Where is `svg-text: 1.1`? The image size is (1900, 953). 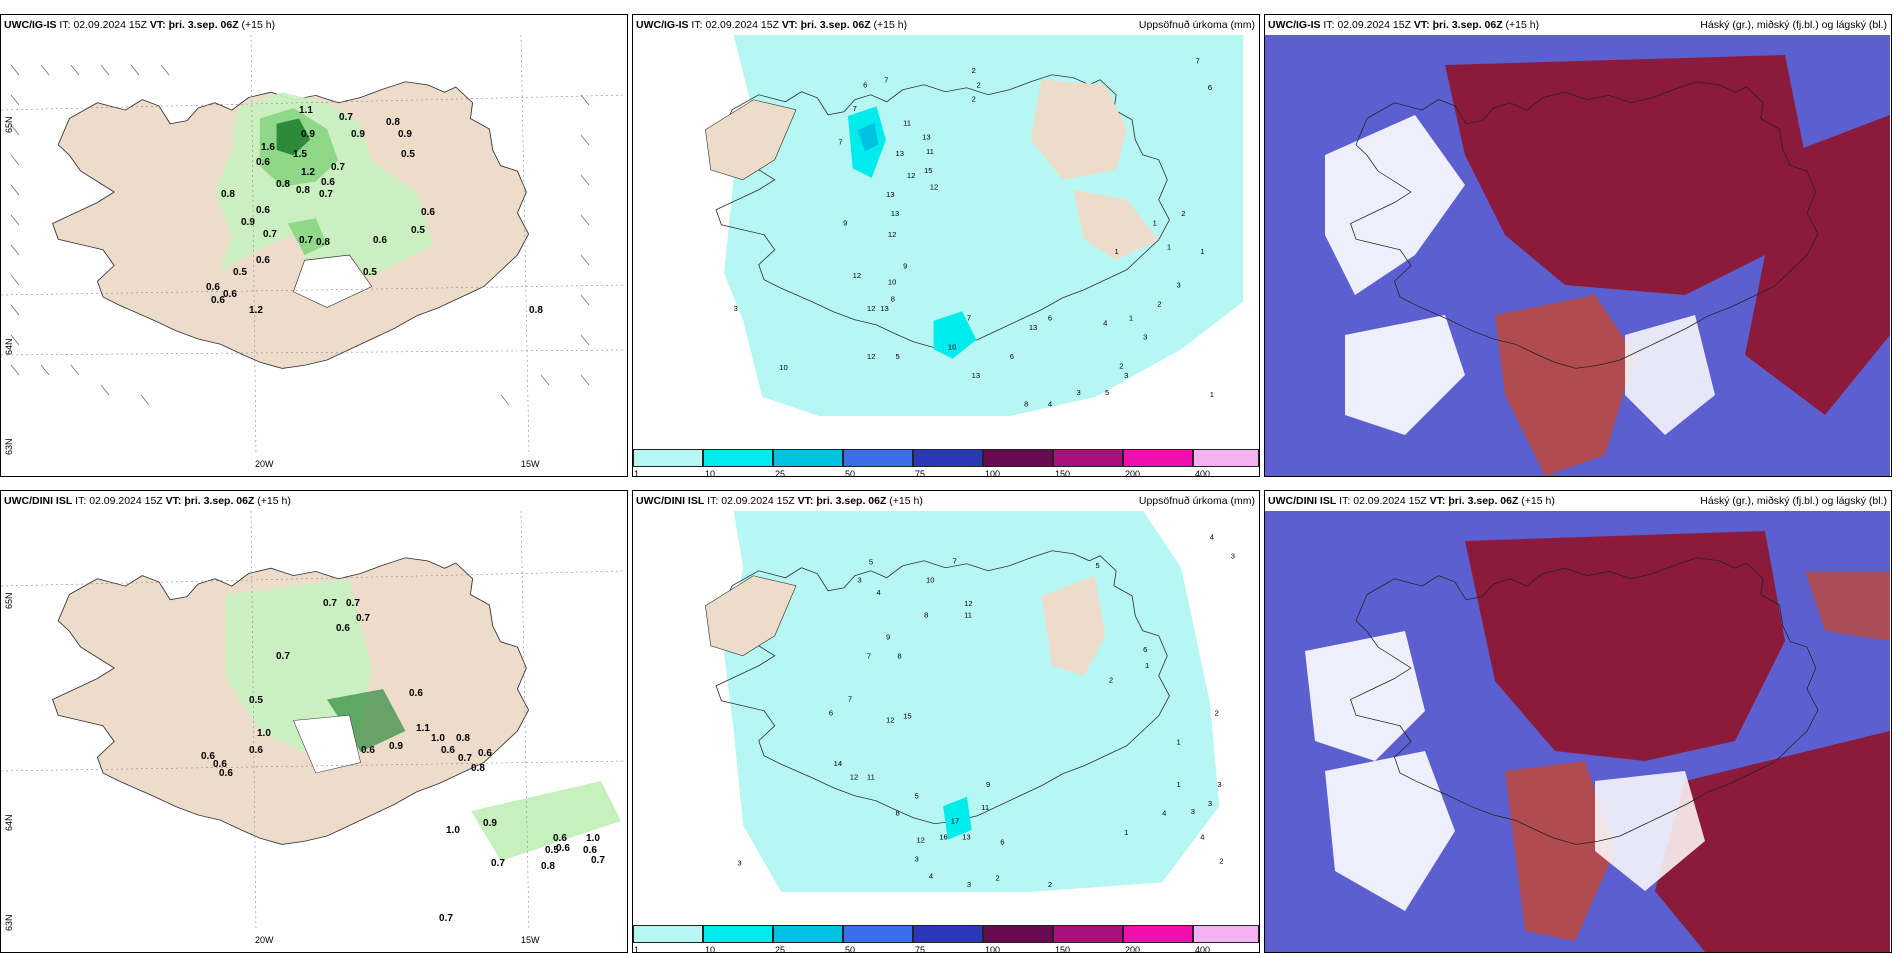 svg-text: 1.1 is located at coordinates (306, 110).